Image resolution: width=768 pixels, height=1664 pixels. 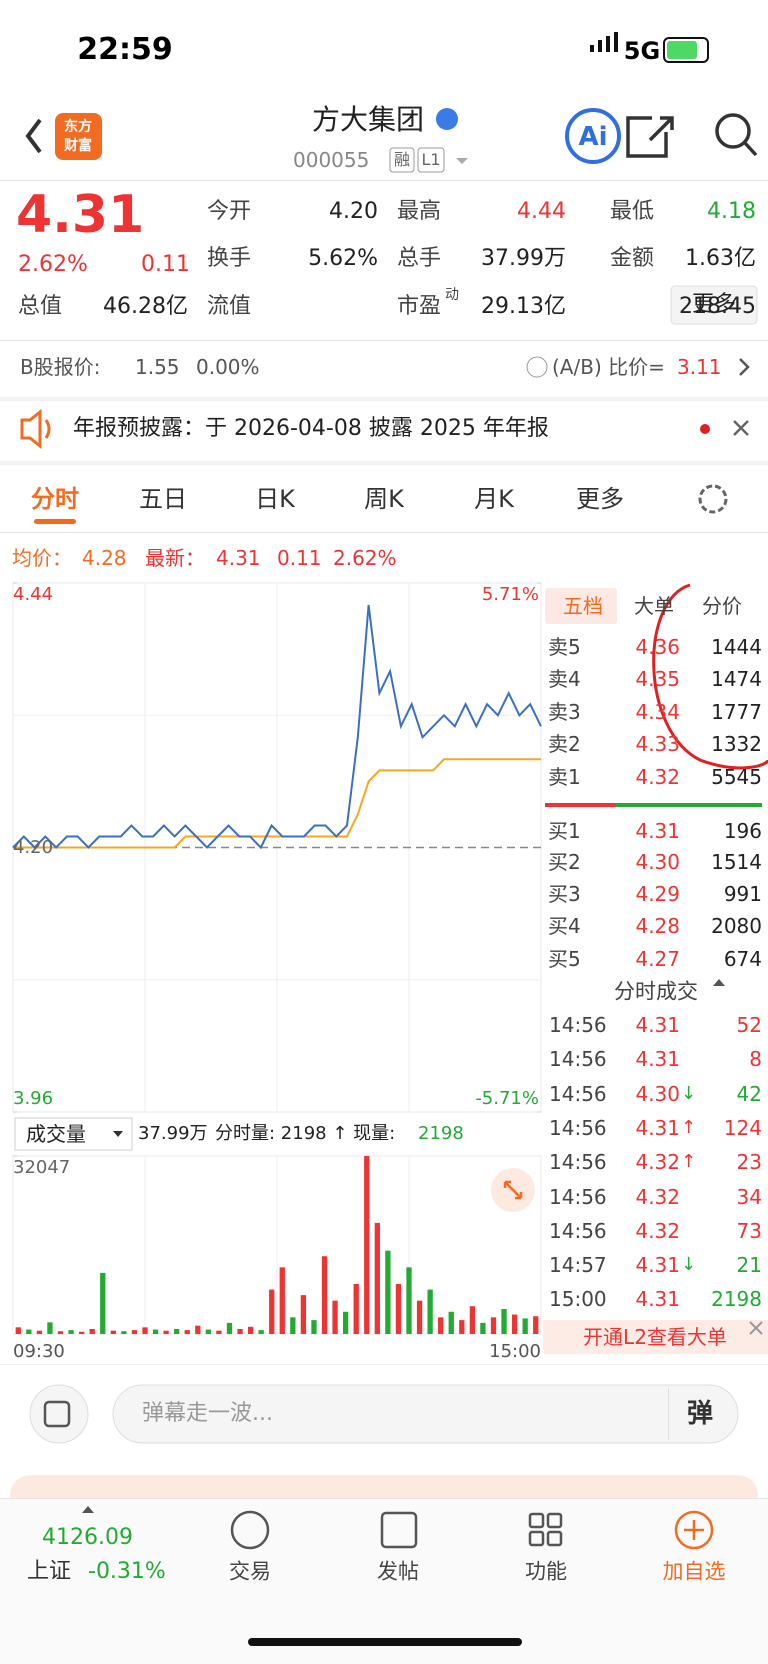 What do you see at coordinates (604, 42) in the screenshot?
I see `signal-icon` at bounding box center [604, 42].